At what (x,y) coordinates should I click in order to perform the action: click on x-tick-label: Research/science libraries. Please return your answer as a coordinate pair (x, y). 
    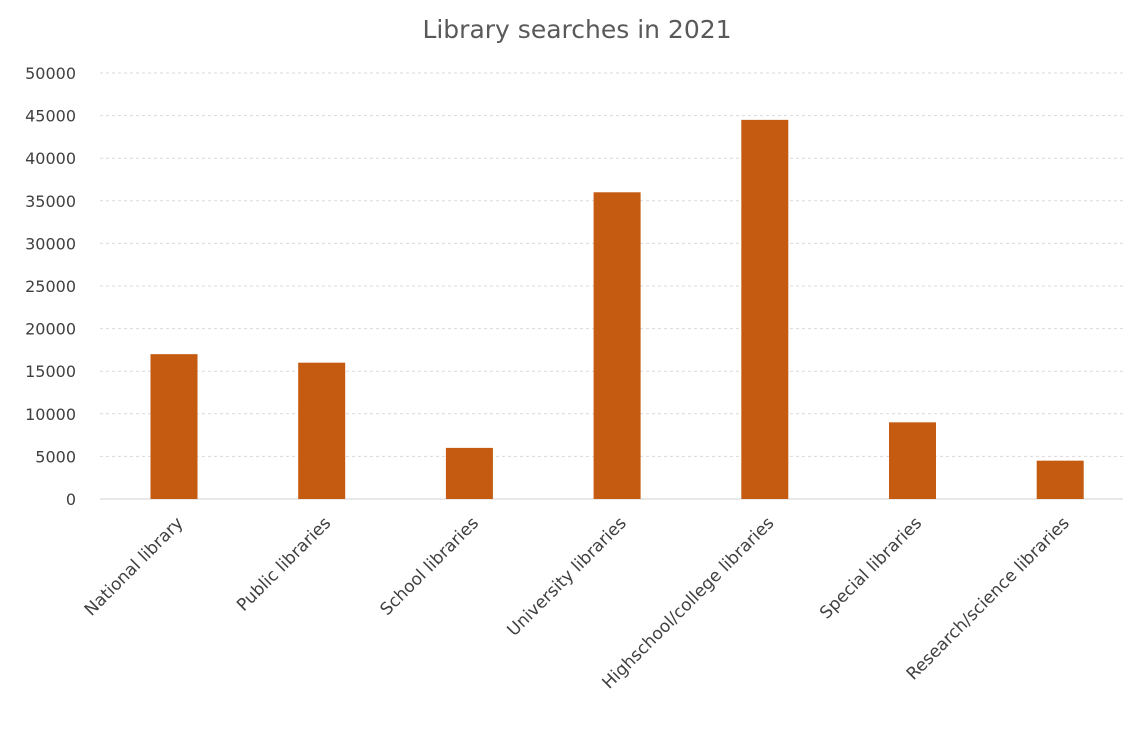
    Looking at the image, I should click on (988, 598).